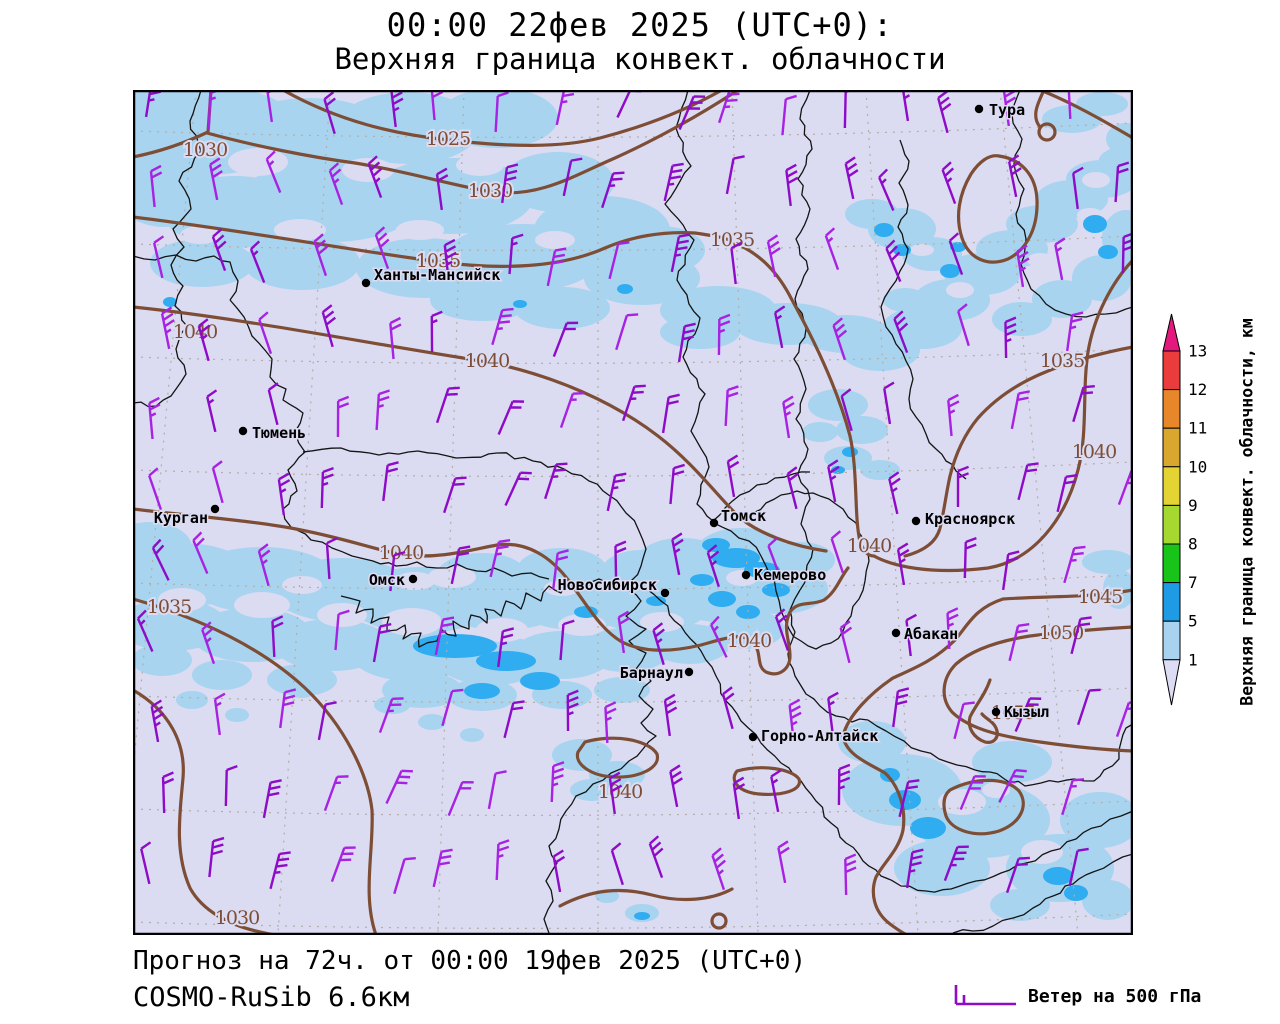 The image size is (1280, 1024). Describe the element at coordinates (271, 997) in the screenshot. I see `model-name: COSMO-RuSib 6.6км` at that location.